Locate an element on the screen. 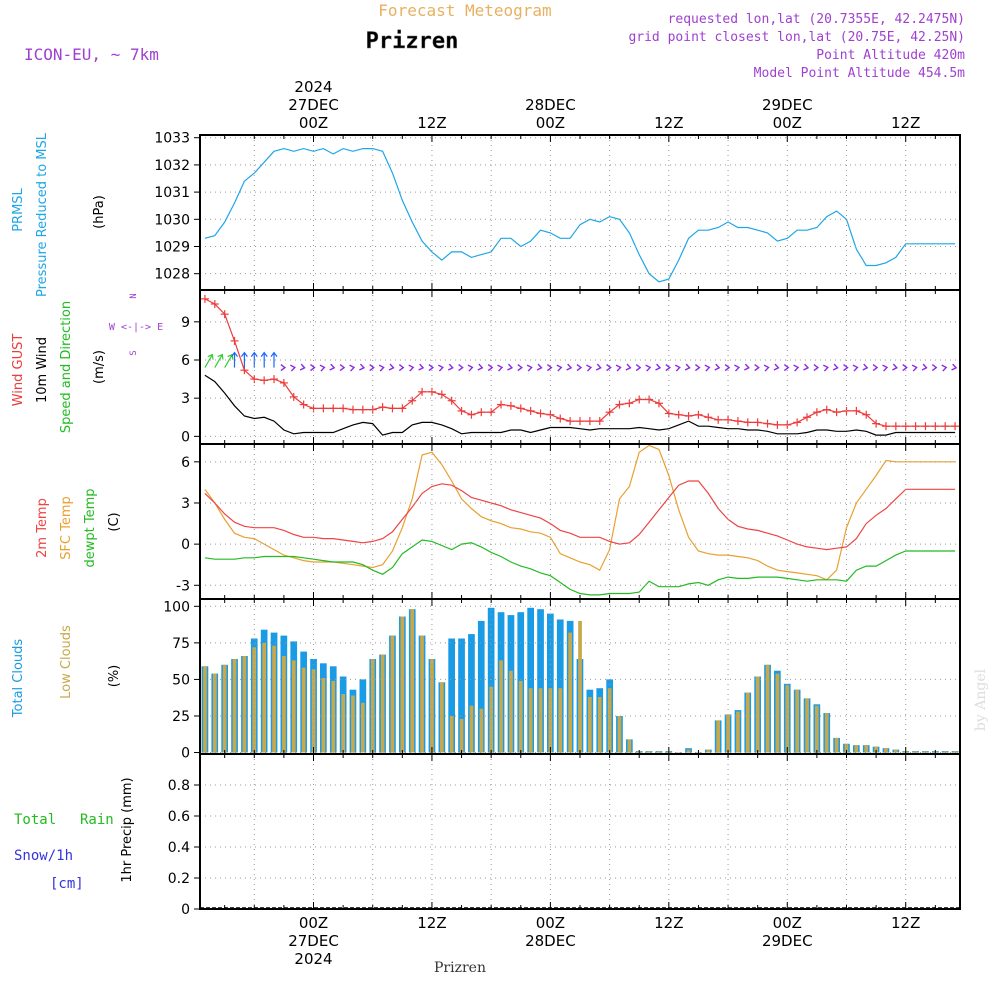 The width and height of the screenshot is (1000, 1000). wind-speed-line is located at coordinates (580, 405).